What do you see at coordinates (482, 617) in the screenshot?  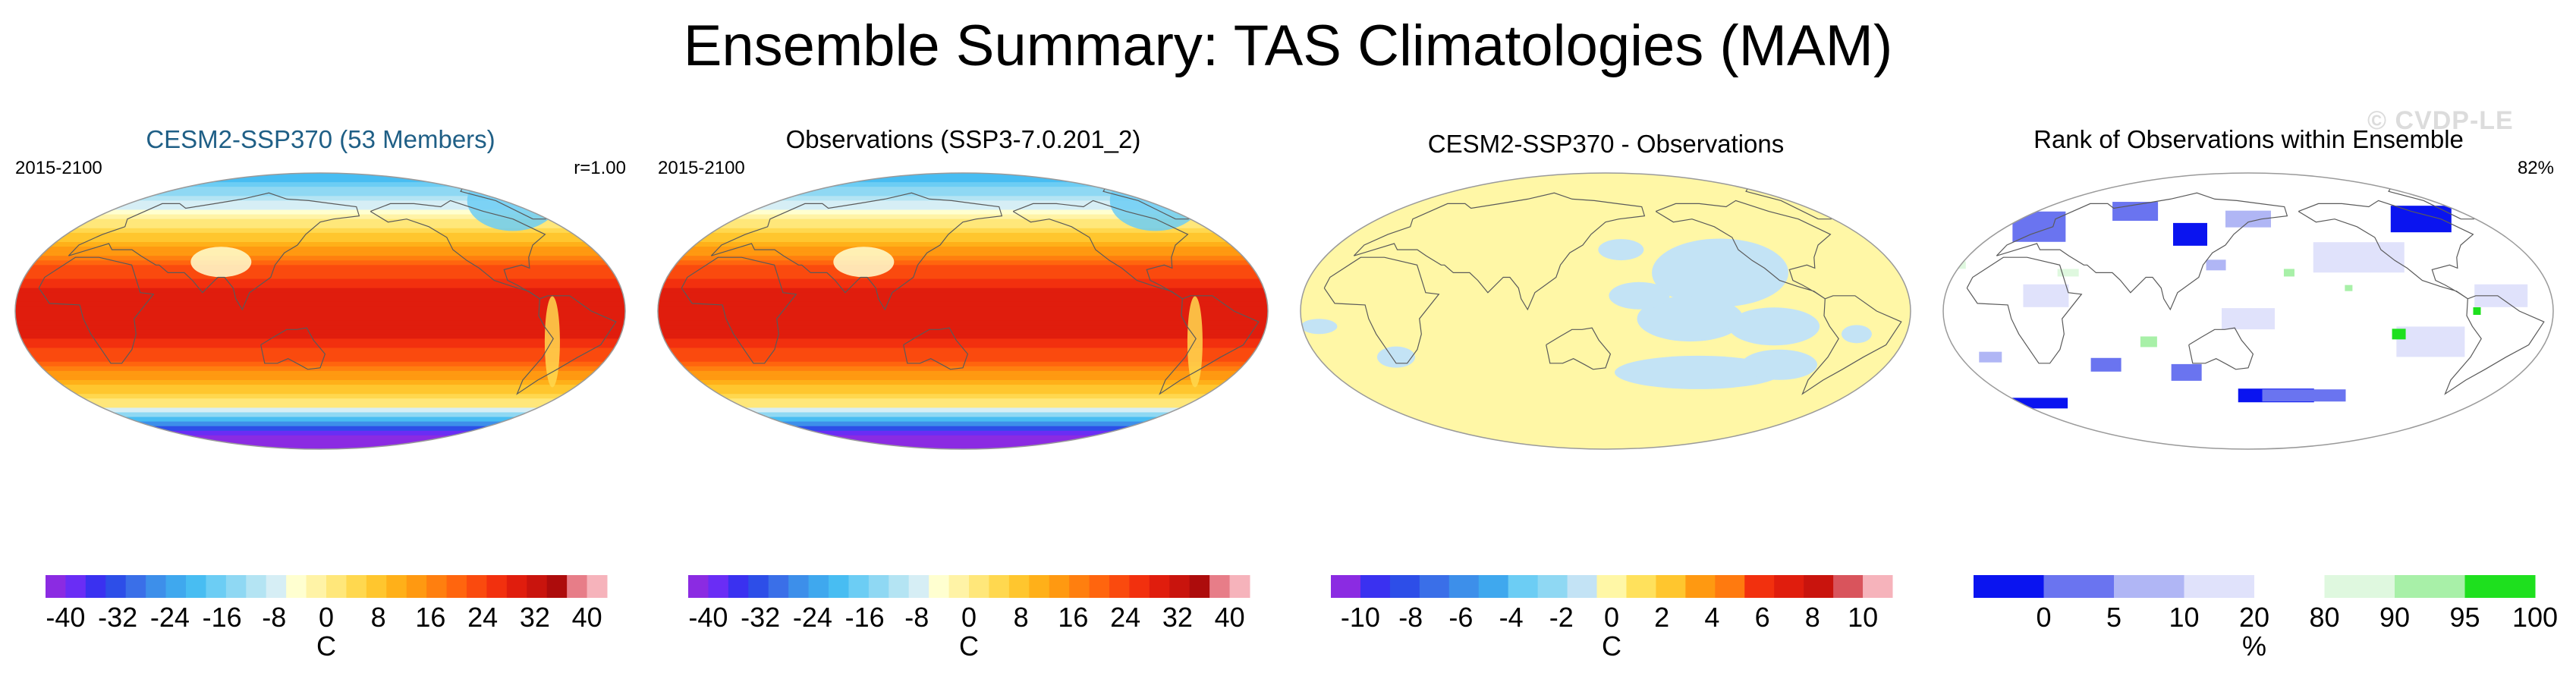 I see `colorbar-tick-label: 24` at bounding box center [482, 617].